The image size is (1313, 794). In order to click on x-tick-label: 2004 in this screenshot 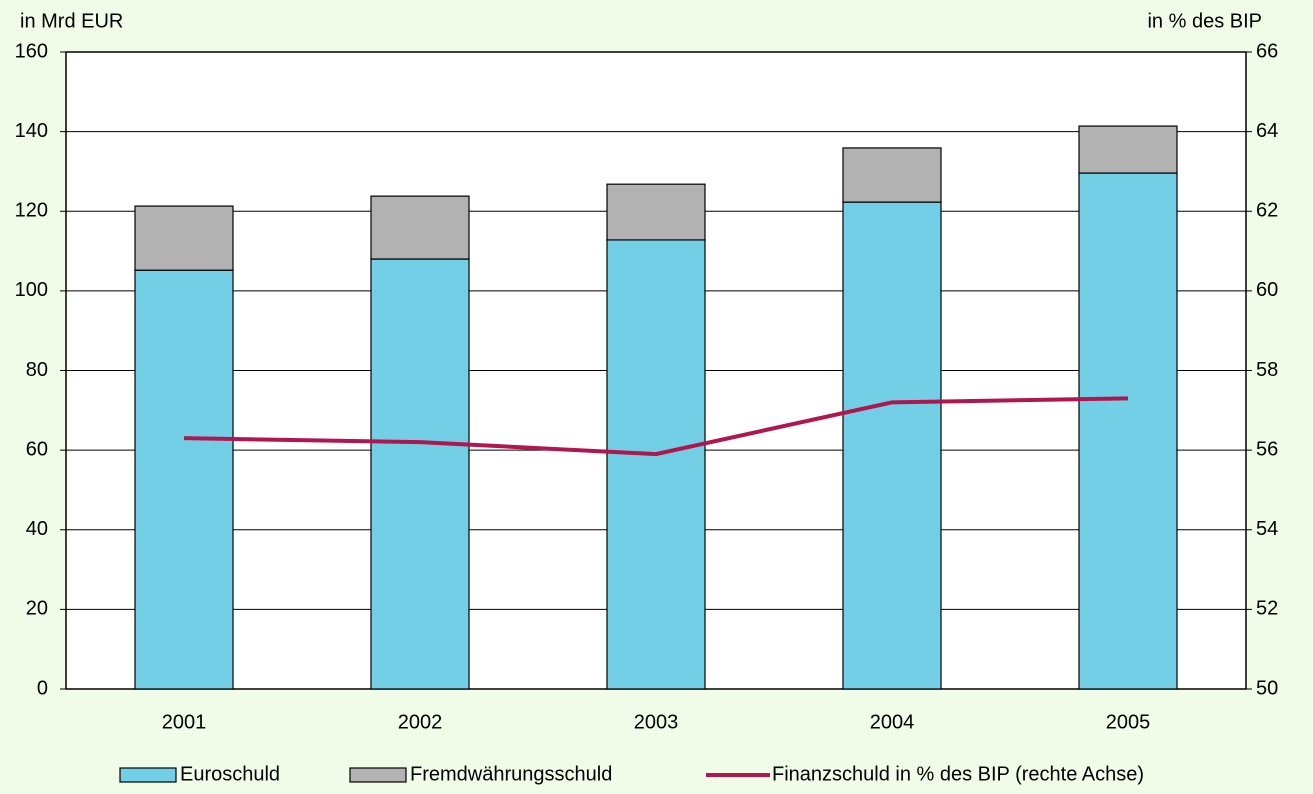, I will do `click(892, 722)`.